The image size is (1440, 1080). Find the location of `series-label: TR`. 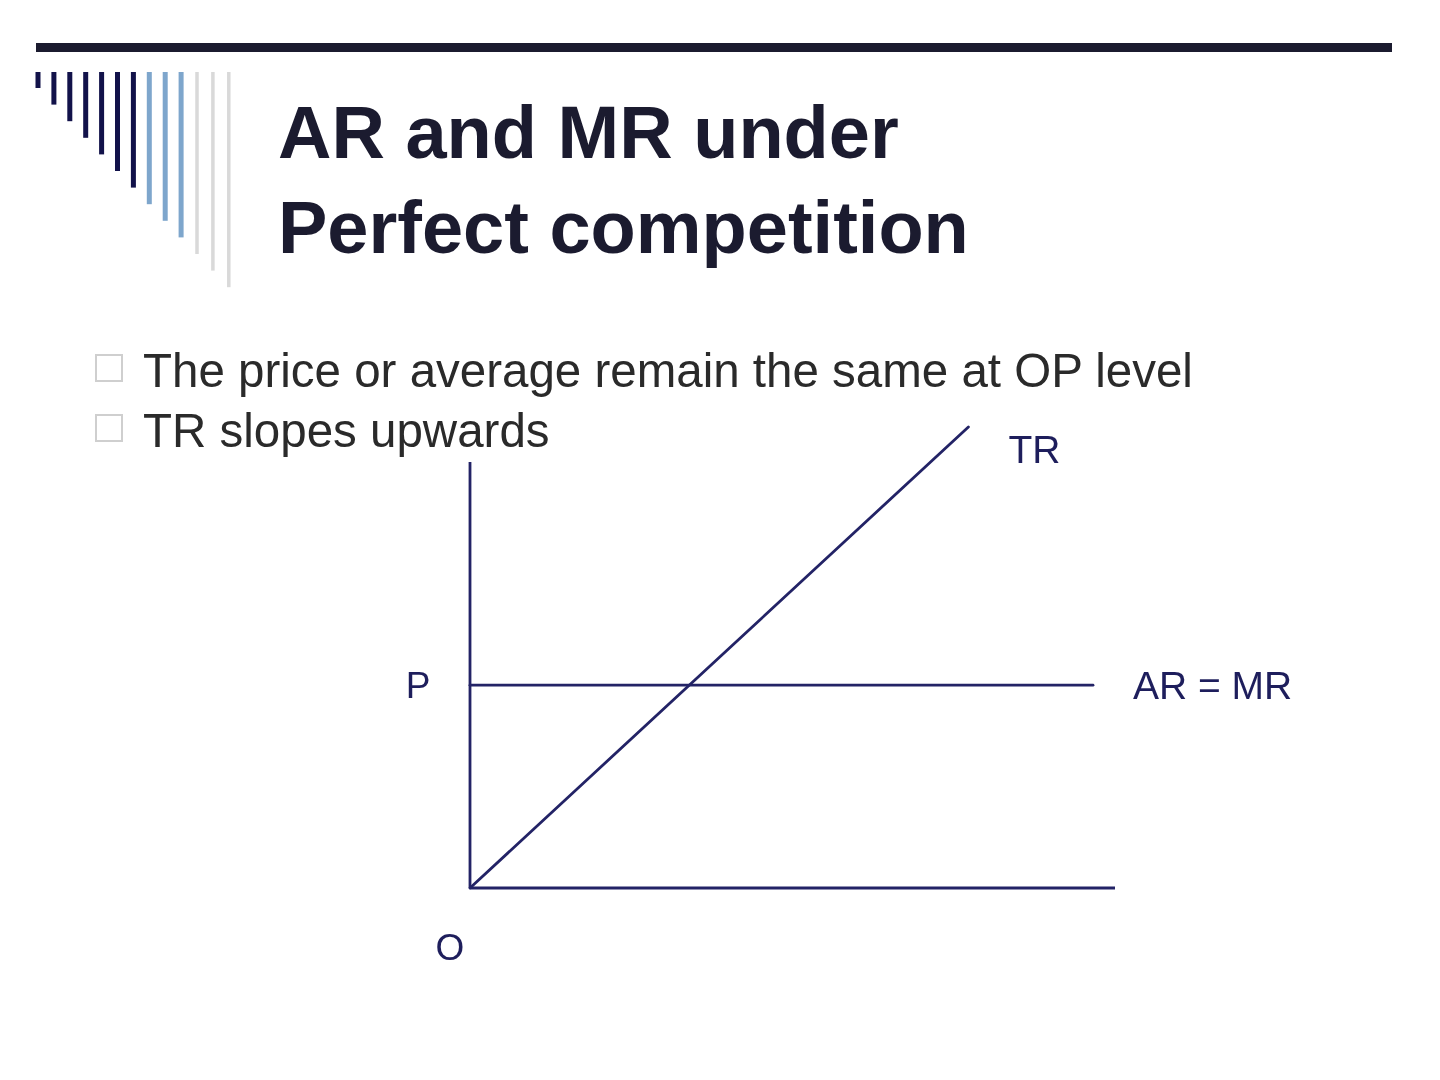

series-label: TR is located at coordinates (1034, 449).